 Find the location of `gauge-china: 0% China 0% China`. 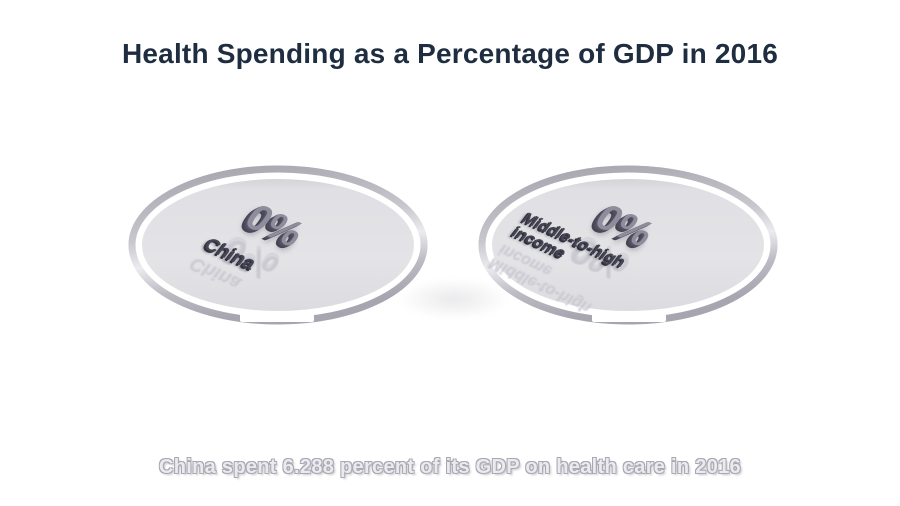

gauge-china: 0% China 0% China is located at coordinates (278, 245).